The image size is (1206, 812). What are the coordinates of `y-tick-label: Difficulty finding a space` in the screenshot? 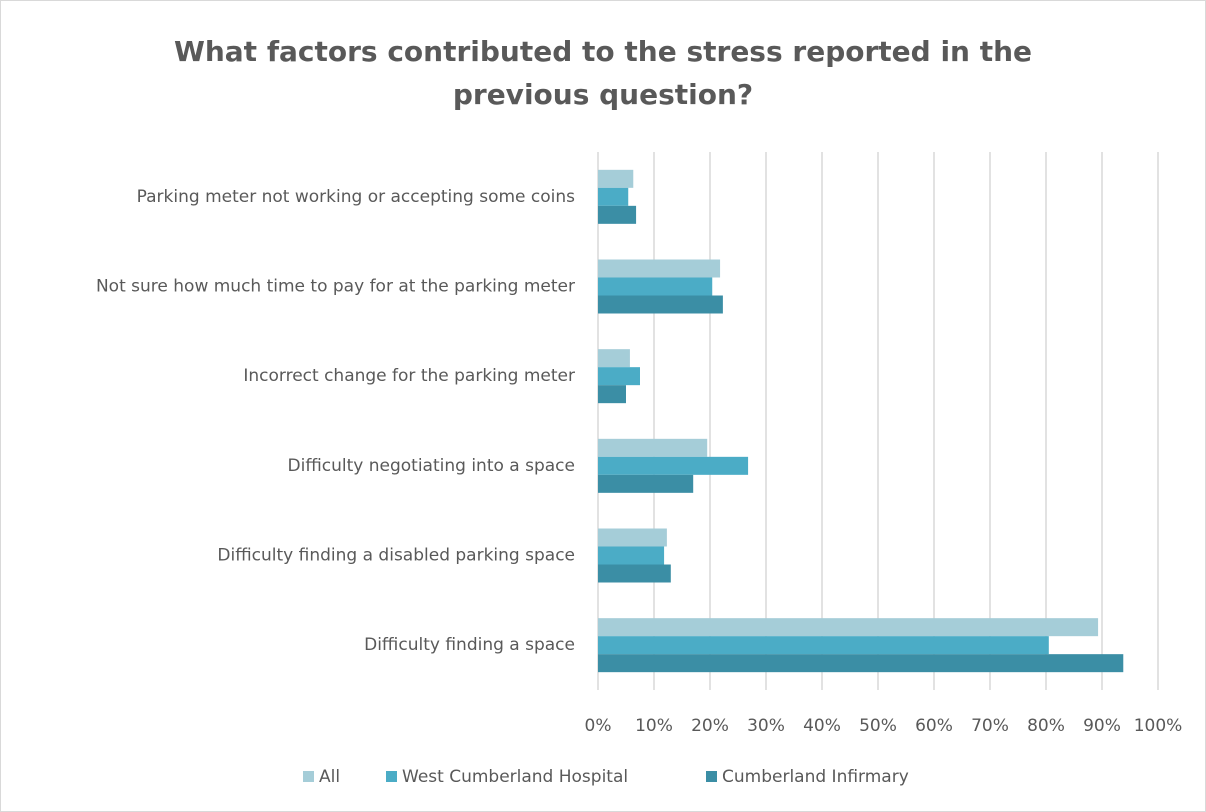 It's located at (469, 645).